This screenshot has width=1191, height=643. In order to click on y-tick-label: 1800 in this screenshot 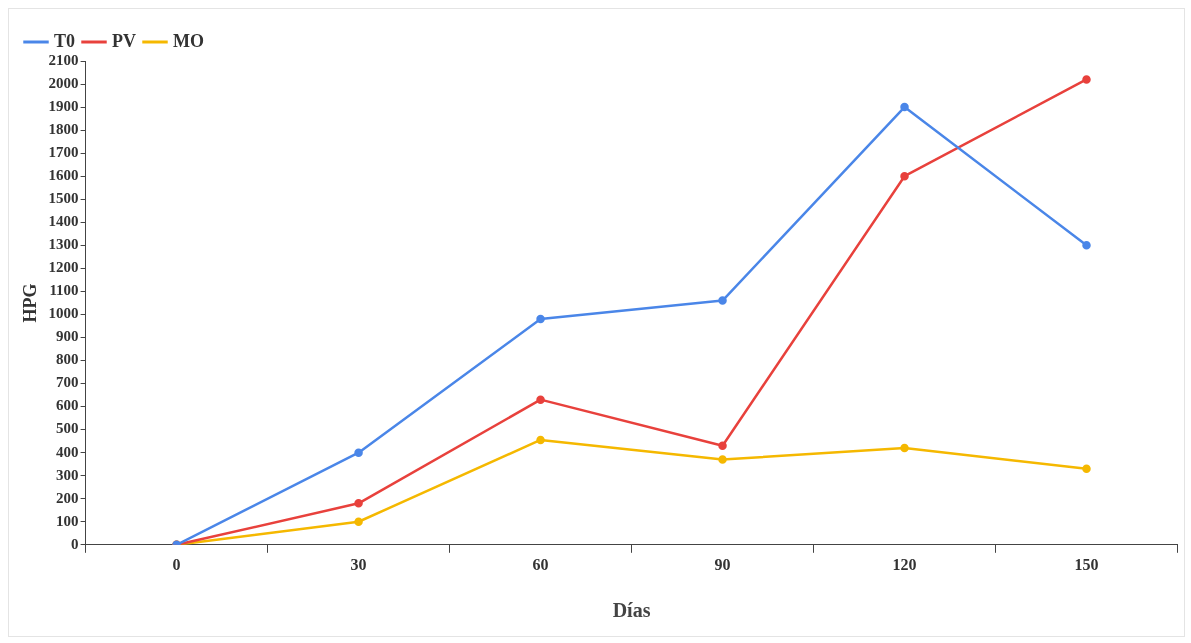, I will do `click(63, 128)`.